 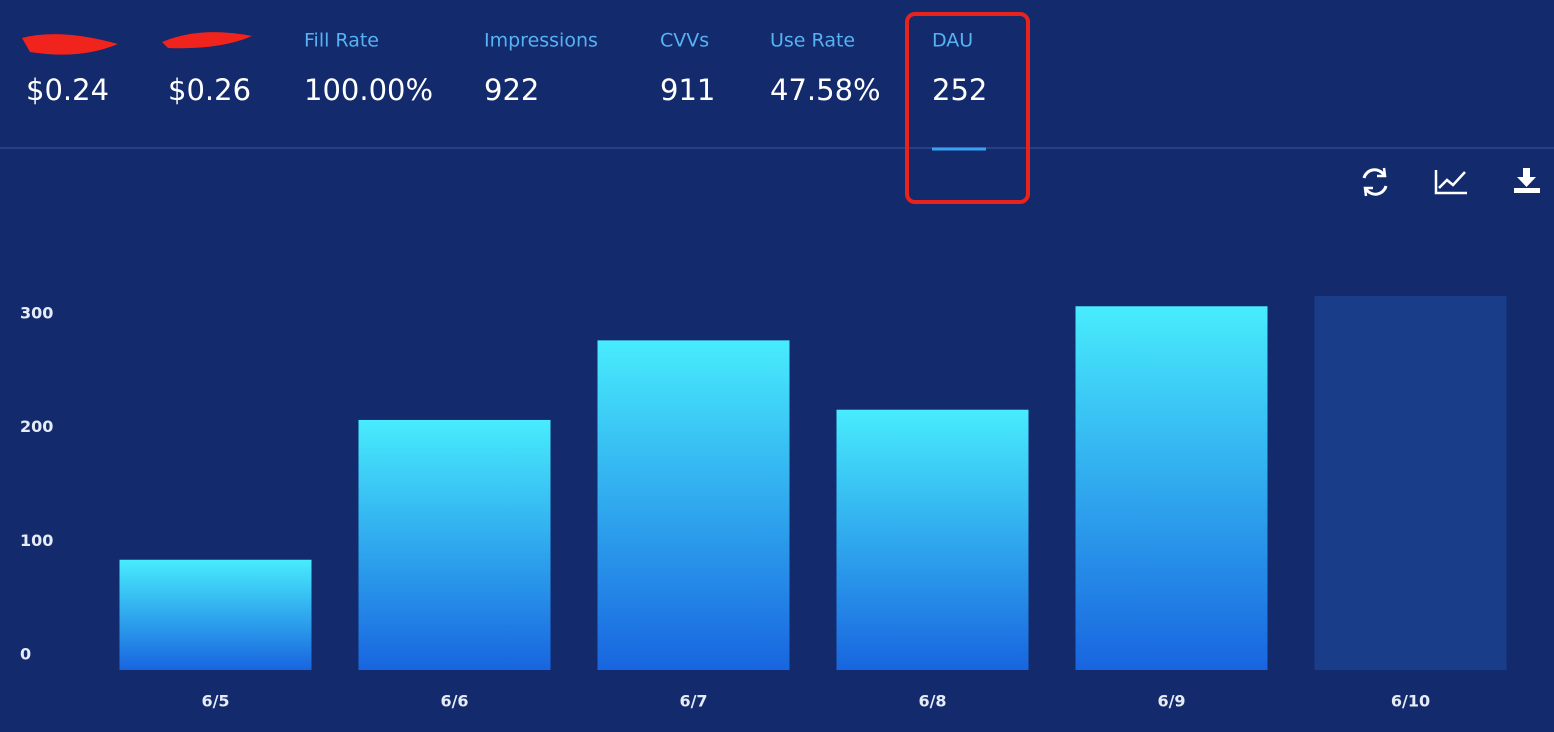 What do you see at coordinates (454, 701) in the screenshot?
I see `x-tick-label: 6/6` at bounding box center [454, 701].